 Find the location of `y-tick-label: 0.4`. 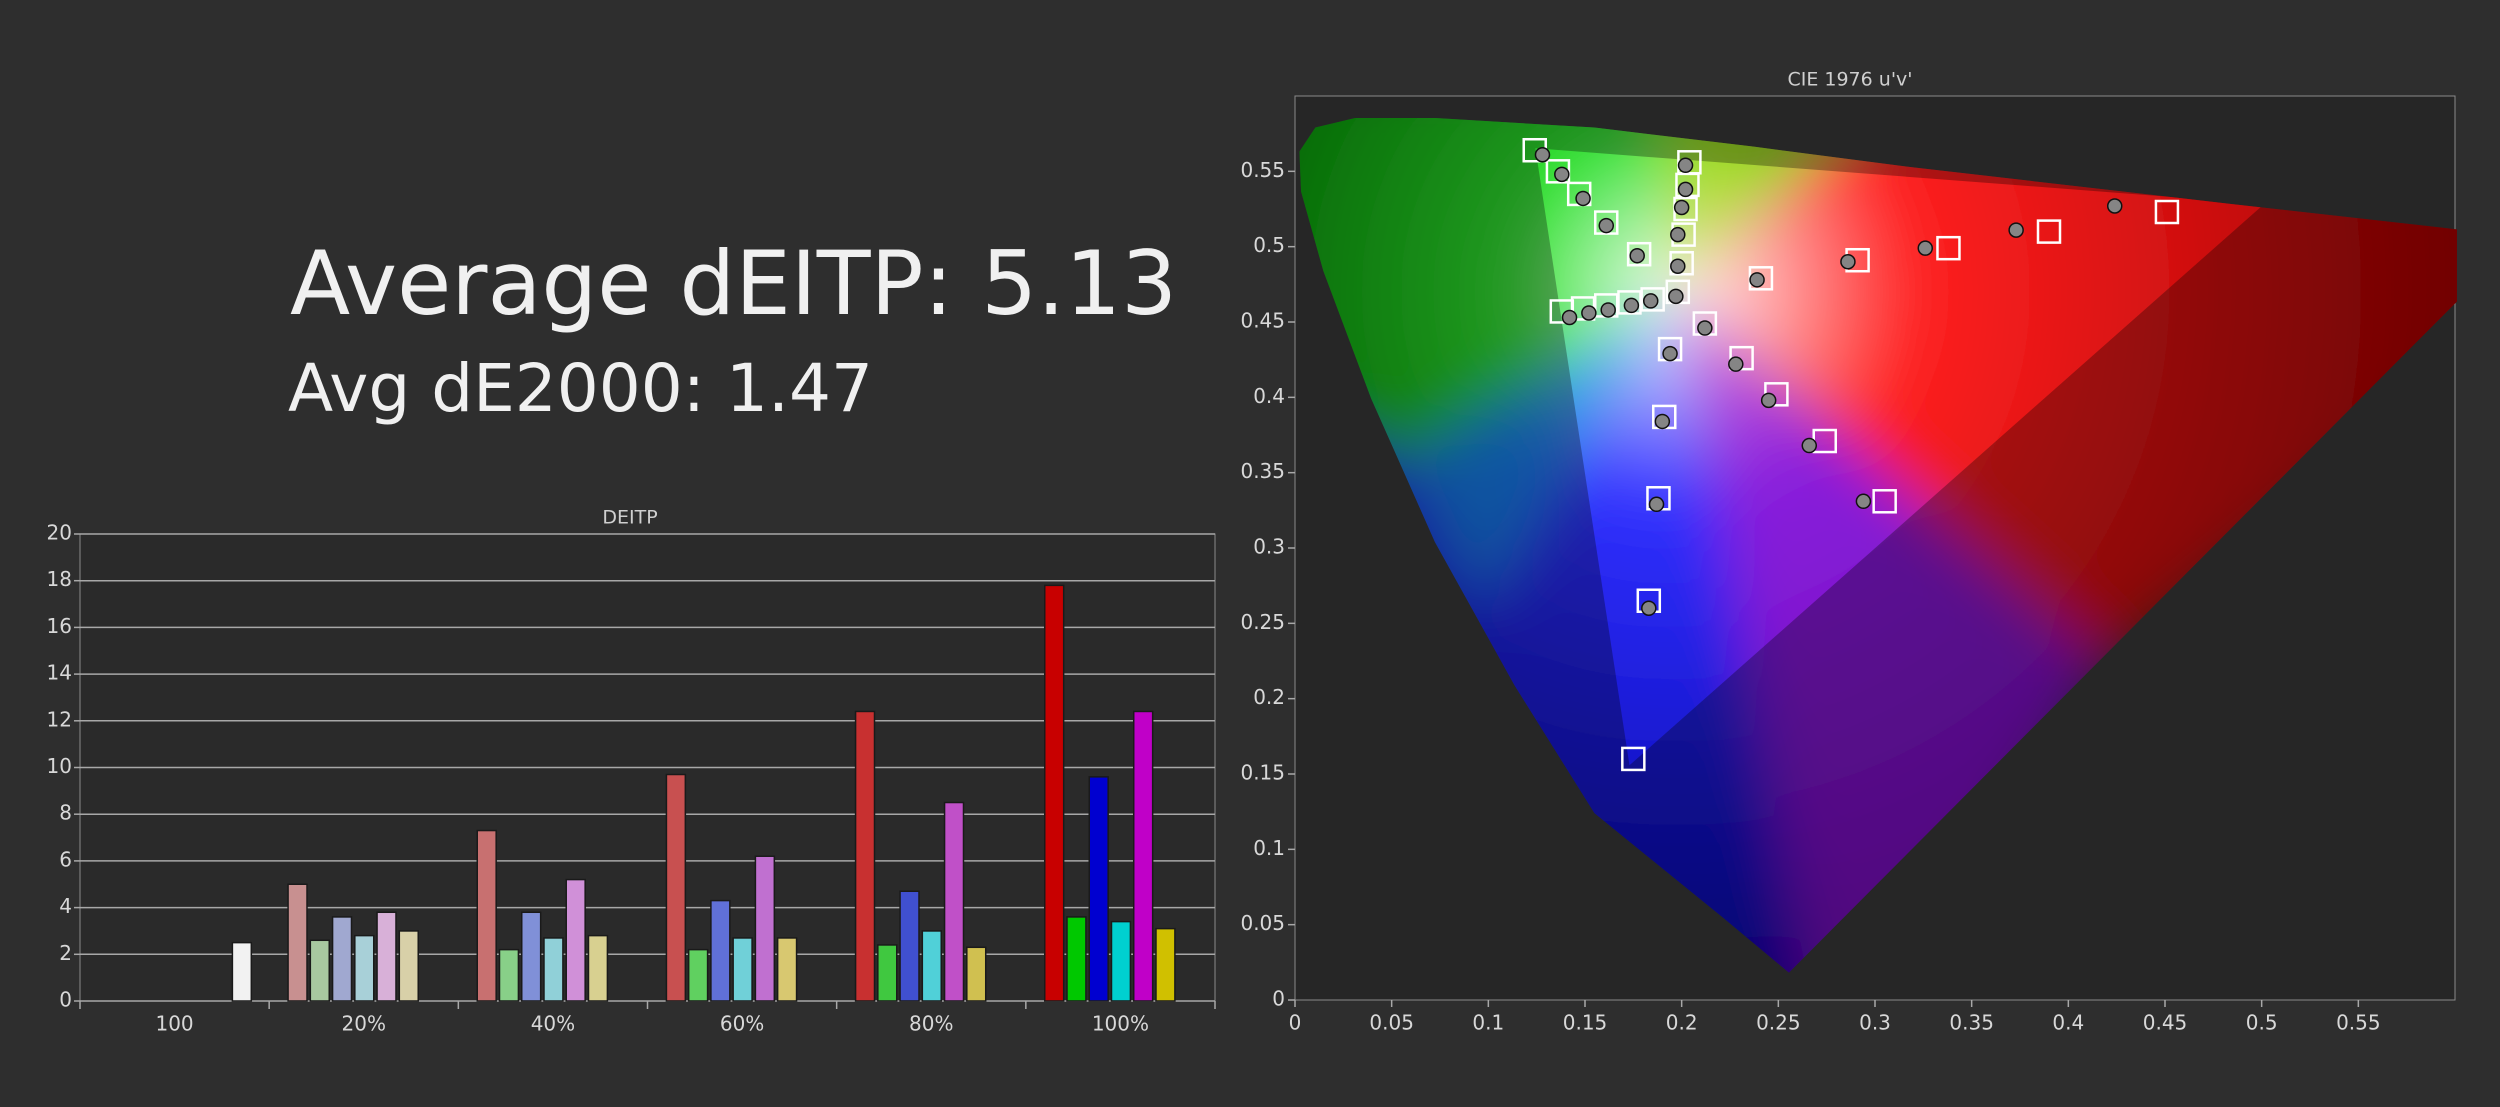

y-tick-label: 0.4 is located at coordinates (1269, 396).